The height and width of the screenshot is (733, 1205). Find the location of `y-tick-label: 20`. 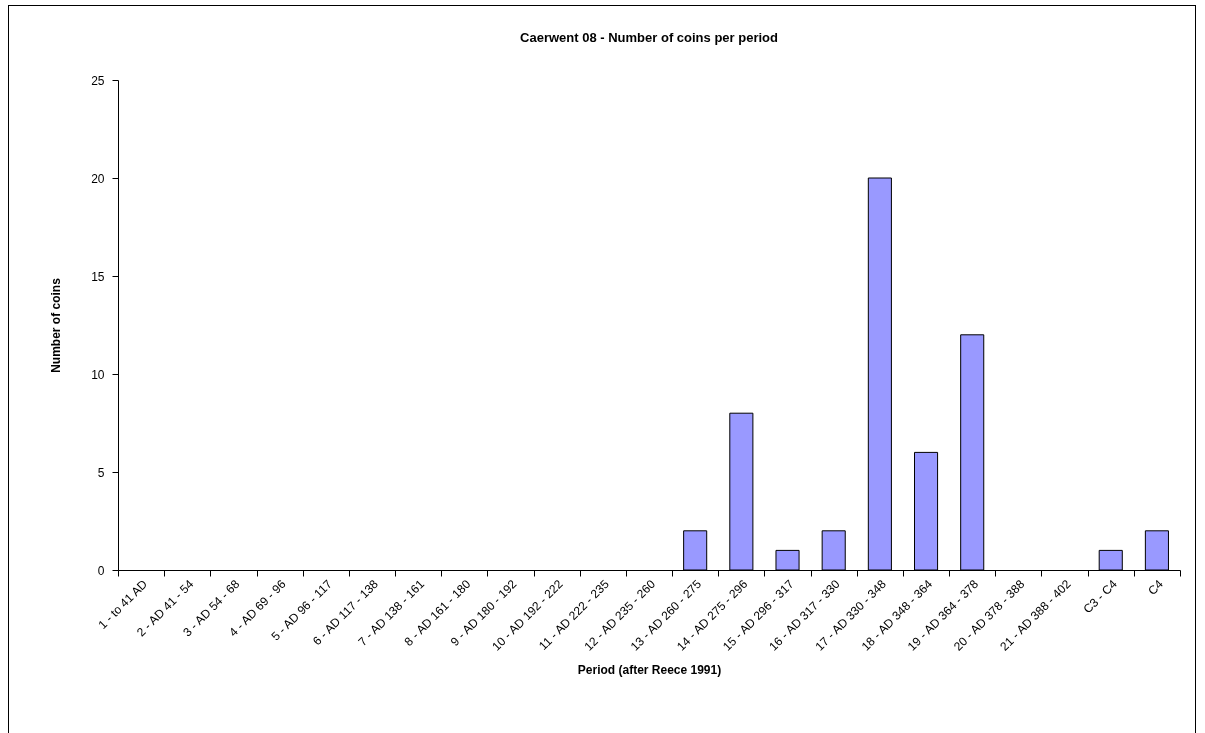

y-tick-label: 20 is located at coordinates (98, 178).